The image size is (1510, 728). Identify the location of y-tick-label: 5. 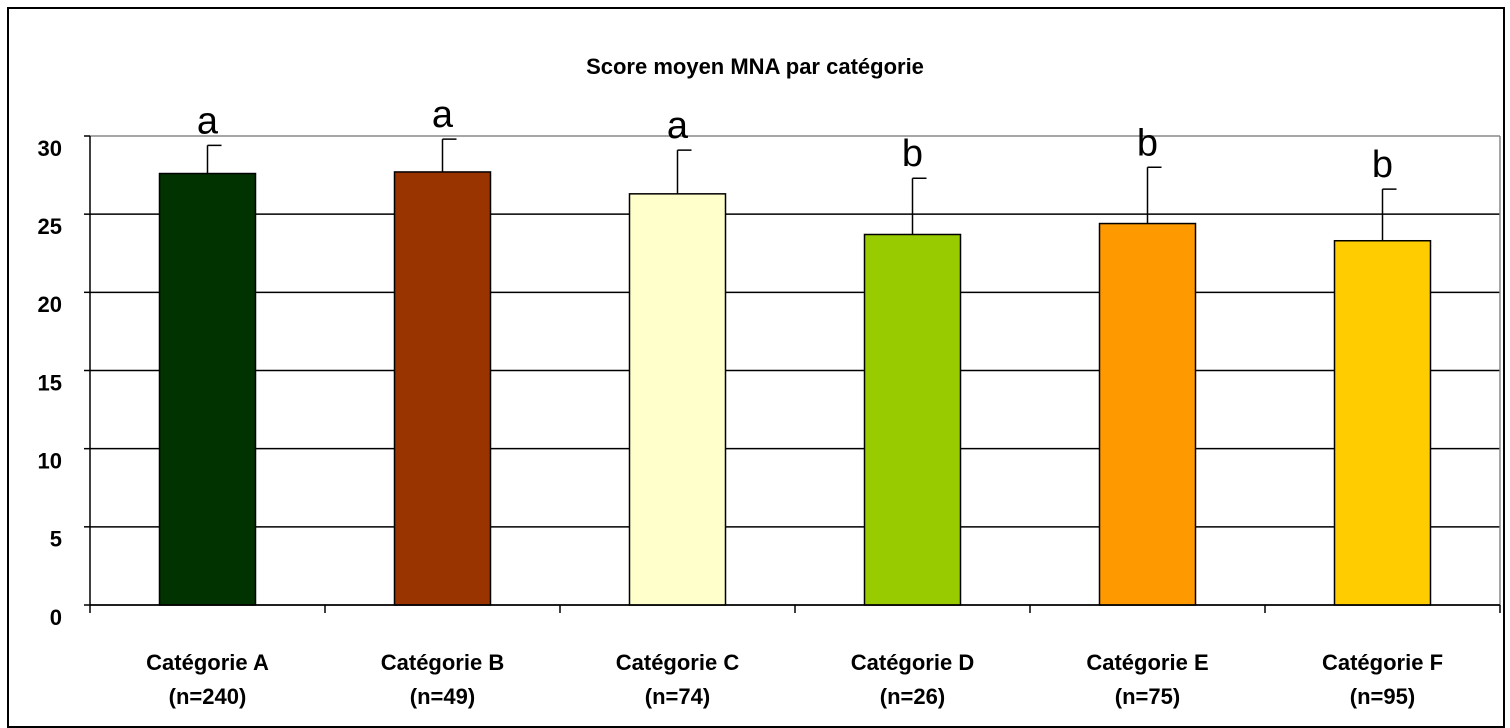
(56, 539).